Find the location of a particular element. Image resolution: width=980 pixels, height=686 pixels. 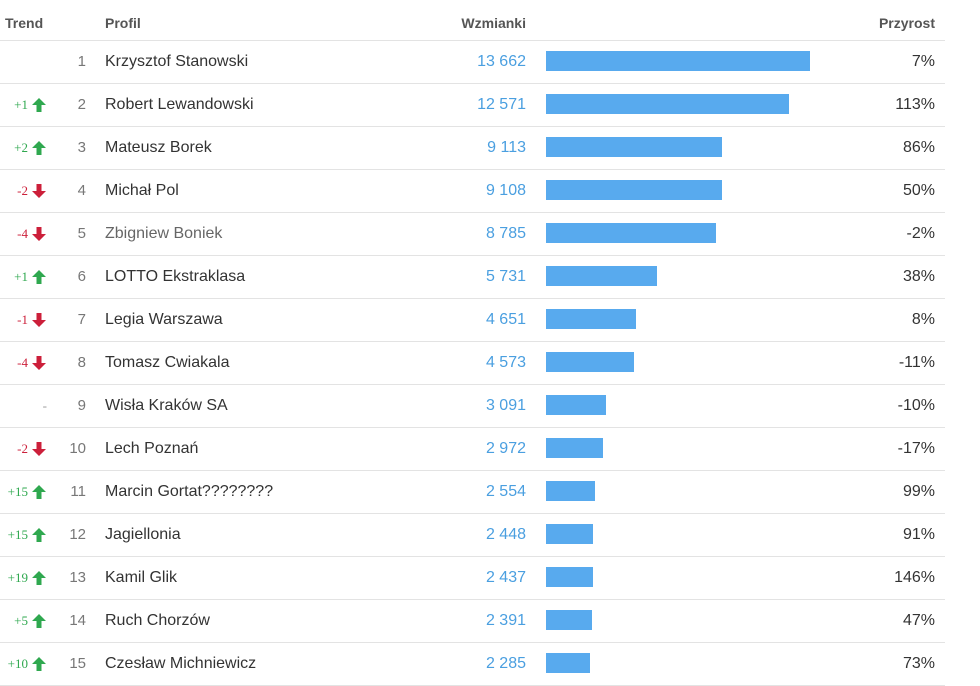

mentions-count: 2 554 is located at coordinates (505, 491).